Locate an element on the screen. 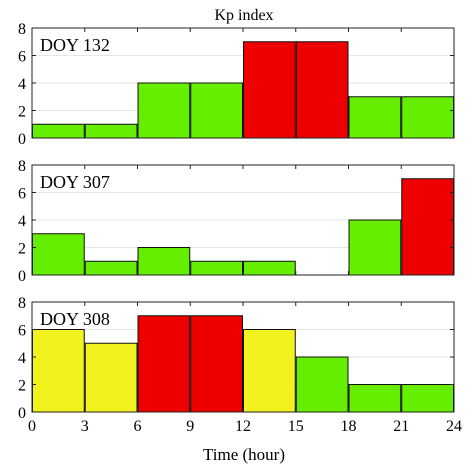 This screenshot has width=474, height=471. x-tick-label: 12 is located at coordinates (243, 426).